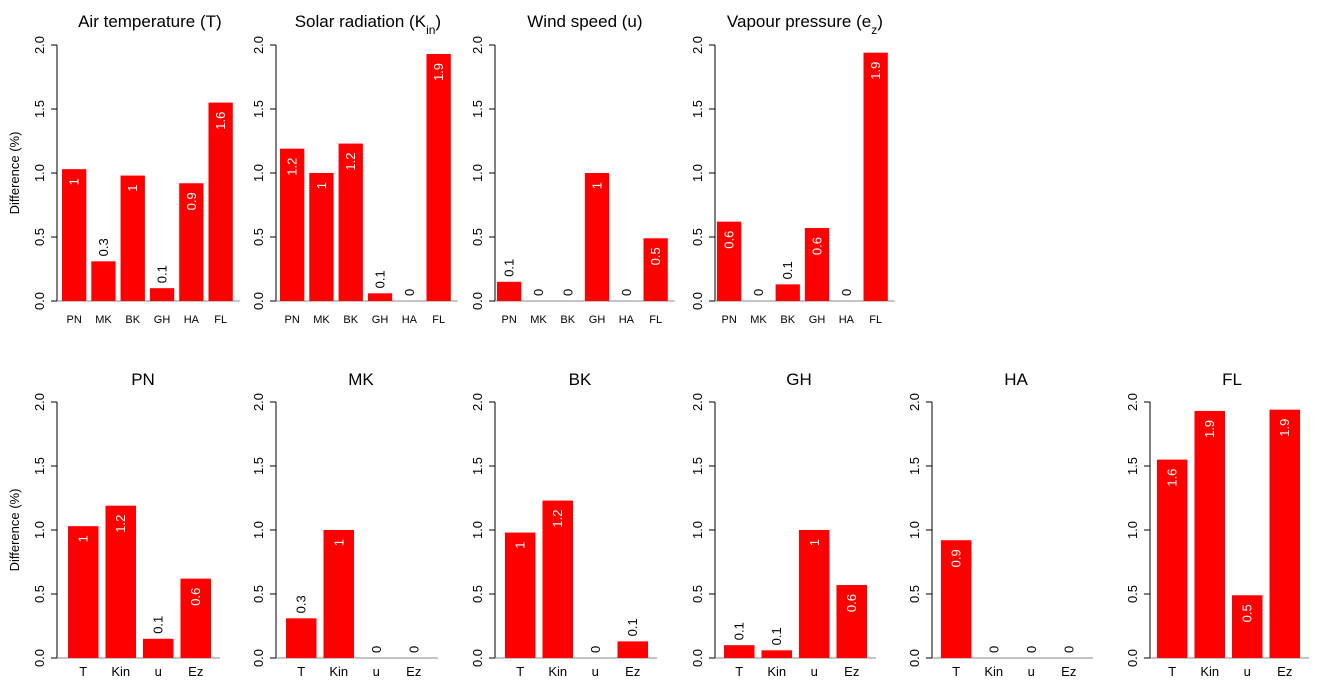  Describe the element at coordinates (361, 379) in the screenshot. I see `panel-title: MK` at that location.